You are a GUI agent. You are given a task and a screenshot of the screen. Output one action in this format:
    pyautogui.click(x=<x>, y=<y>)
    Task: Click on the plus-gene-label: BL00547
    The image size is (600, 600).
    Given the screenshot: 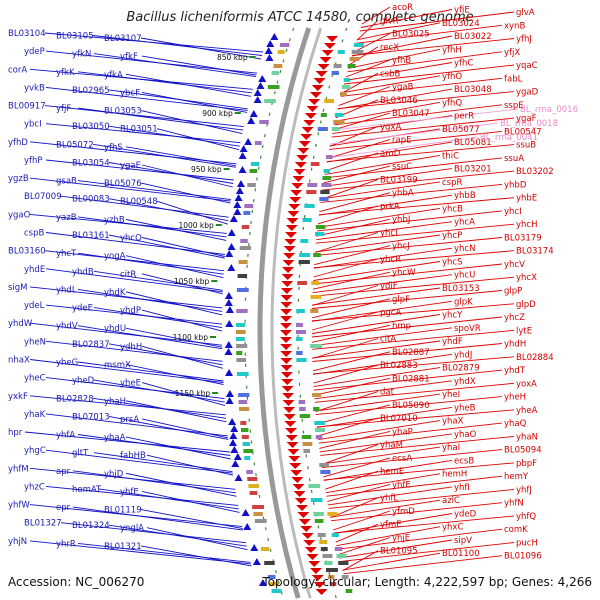 What is the action you would take?
    pyautogui.click(x=523, y=132)
    